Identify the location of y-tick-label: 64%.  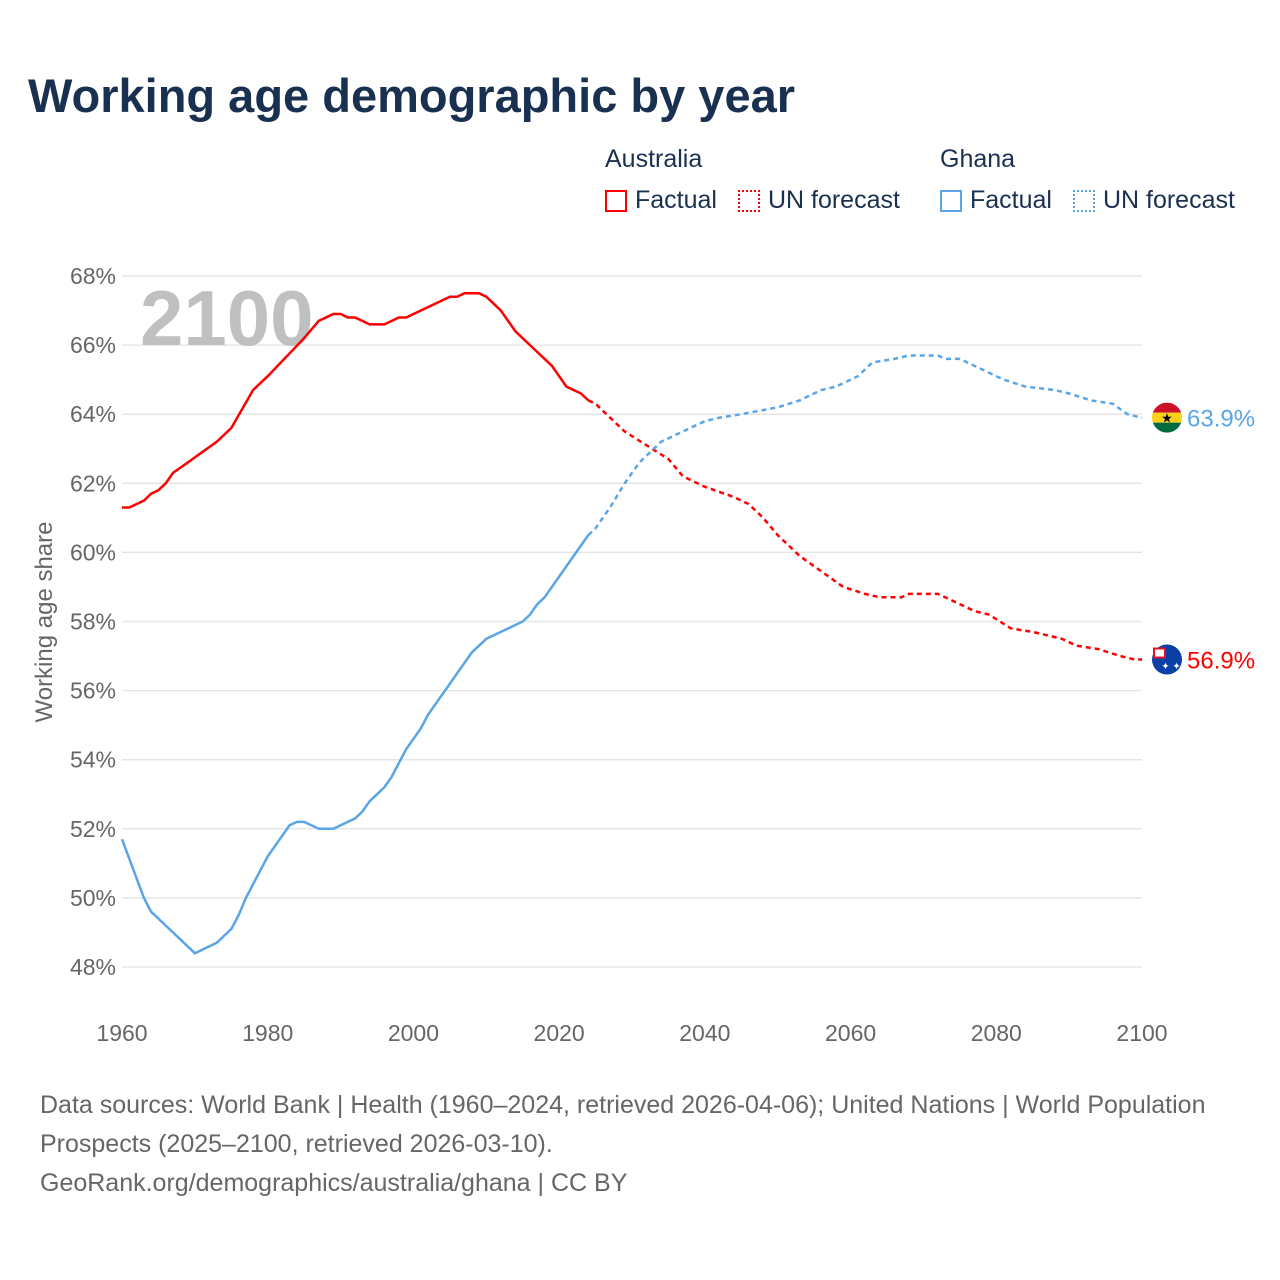
(93, 414).